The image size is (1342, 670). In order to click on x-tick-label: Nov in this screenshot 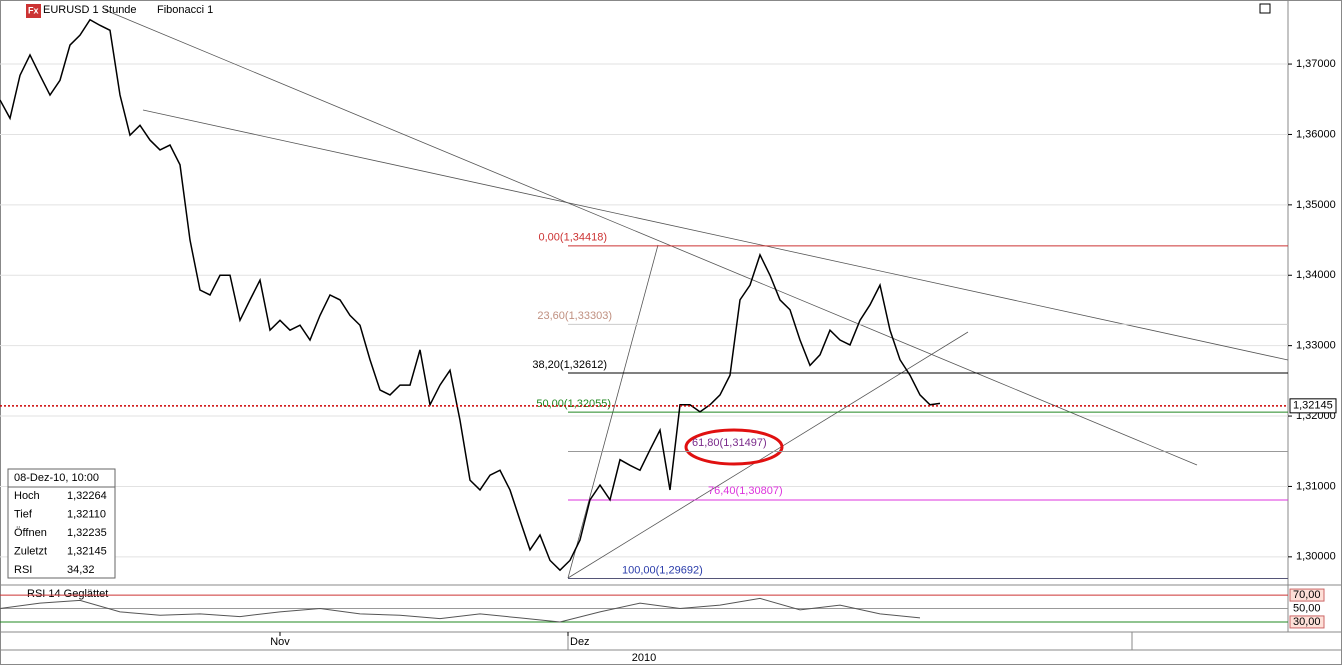, I will do `click(280, 642)`.